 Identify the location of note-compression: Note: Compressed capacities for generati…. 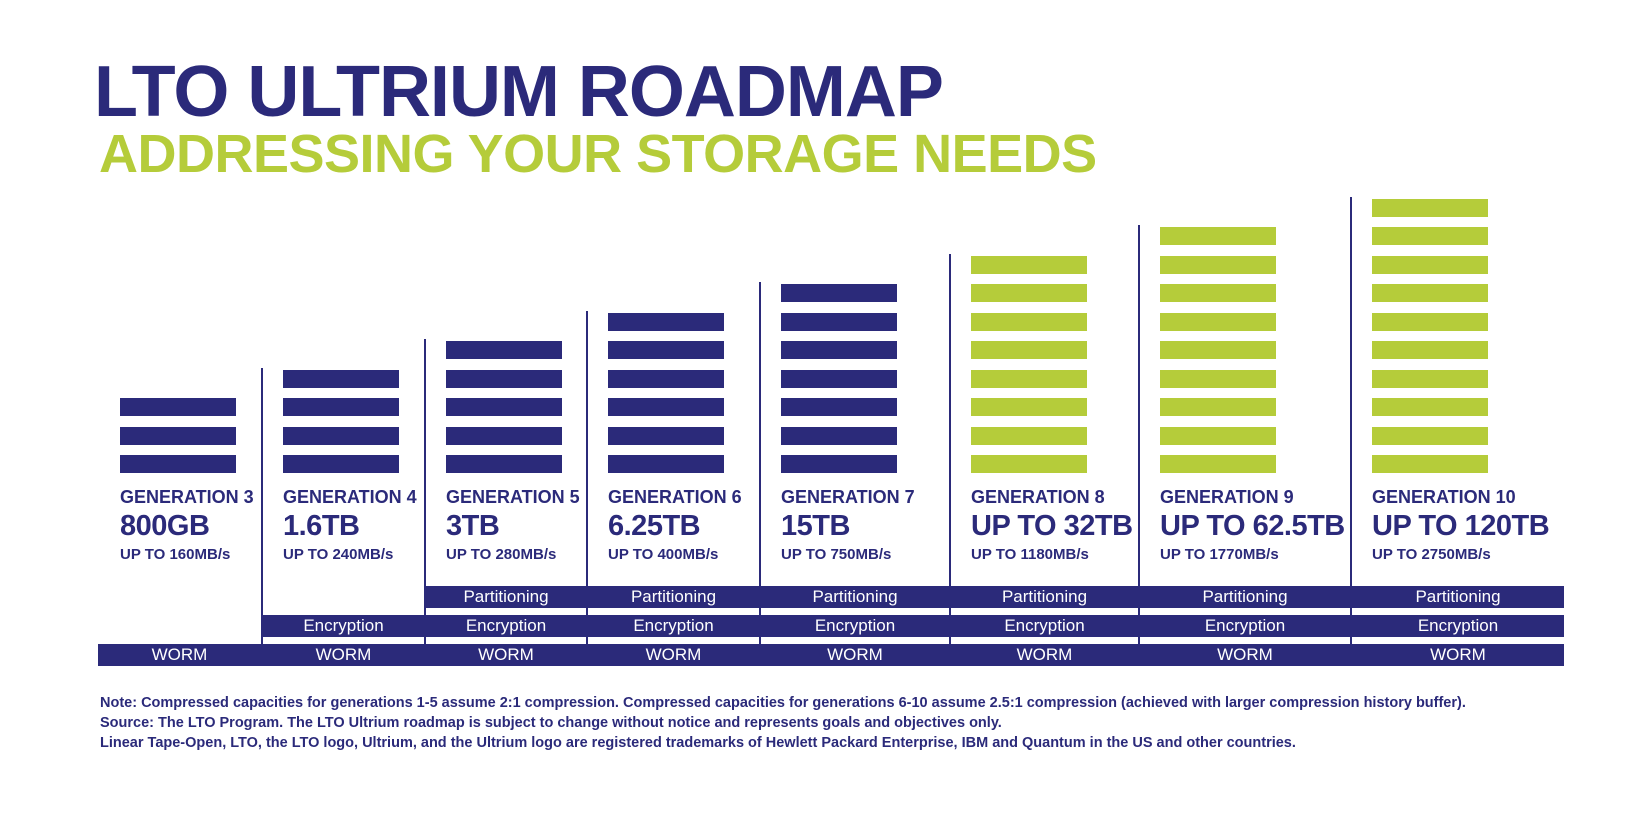
(783, 703).